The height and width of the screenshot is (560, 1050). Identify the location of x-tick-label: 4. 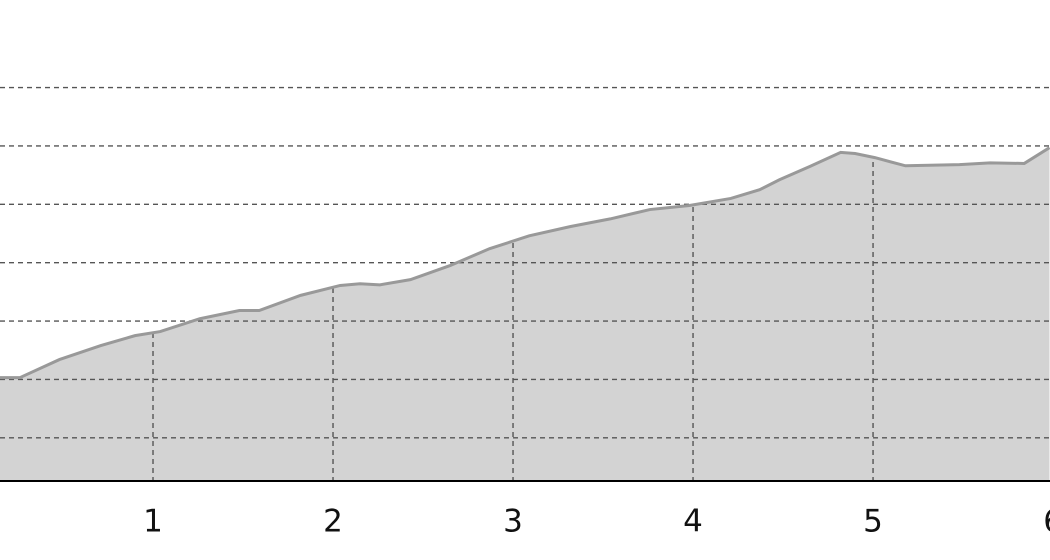
(693, 522).